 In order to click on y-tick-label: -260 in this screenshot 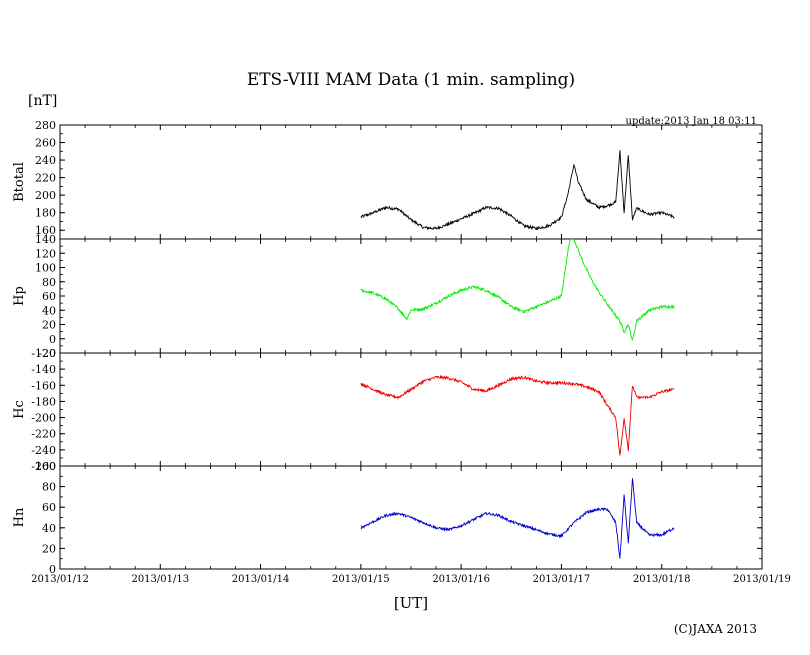, I will do `click(43, 466)`.